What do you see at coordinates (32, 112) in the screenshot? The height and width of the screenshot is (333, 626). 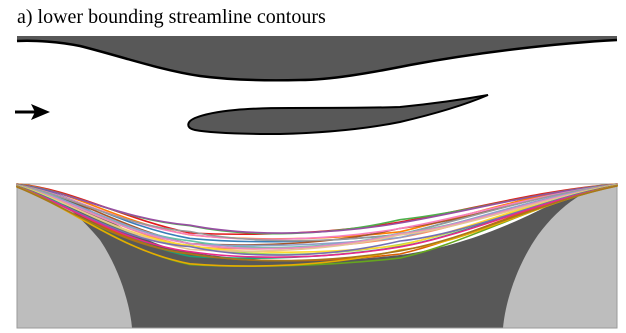 I see `flow-arrow-icon` at bounding box center [32, 112].